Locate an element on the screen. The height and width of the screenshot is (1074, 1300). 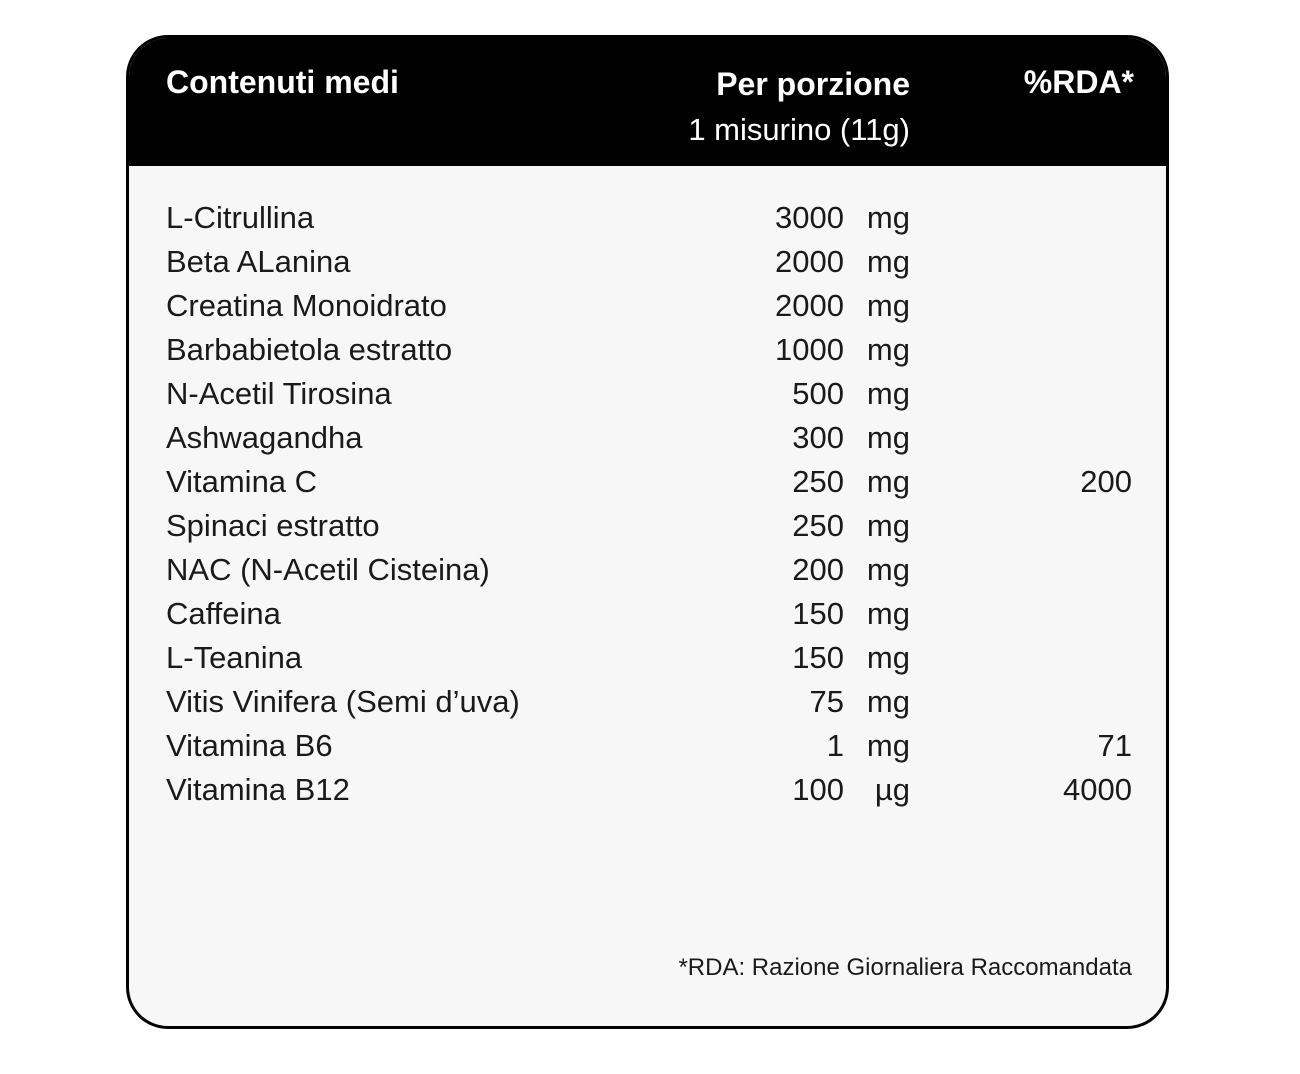
table-row: L-Citrullina 3000 mg is located at coordinates (647, 218).